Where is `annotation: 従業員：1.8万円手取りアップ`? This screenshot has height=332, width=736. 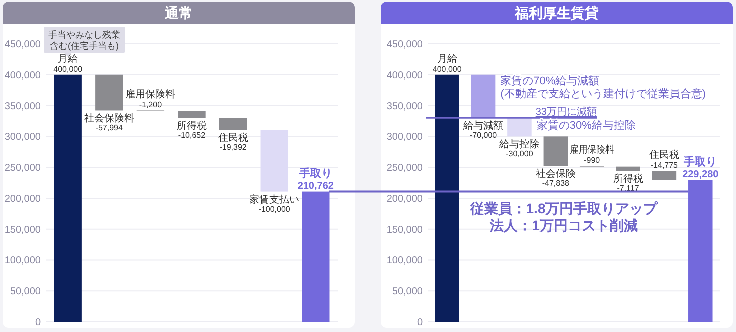
annotation: 従業員：1.8万円手取りアップ is located at coordinates (564, 208).